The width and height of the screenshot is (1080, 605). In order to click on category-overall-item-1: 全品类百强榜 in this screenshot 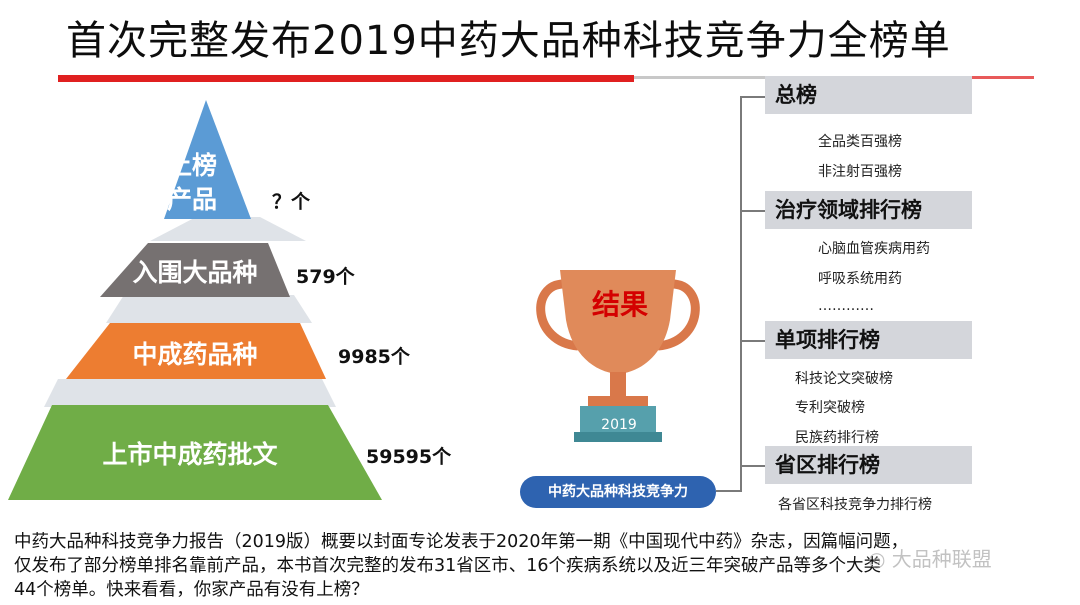, I will do `click(860, 142)`.